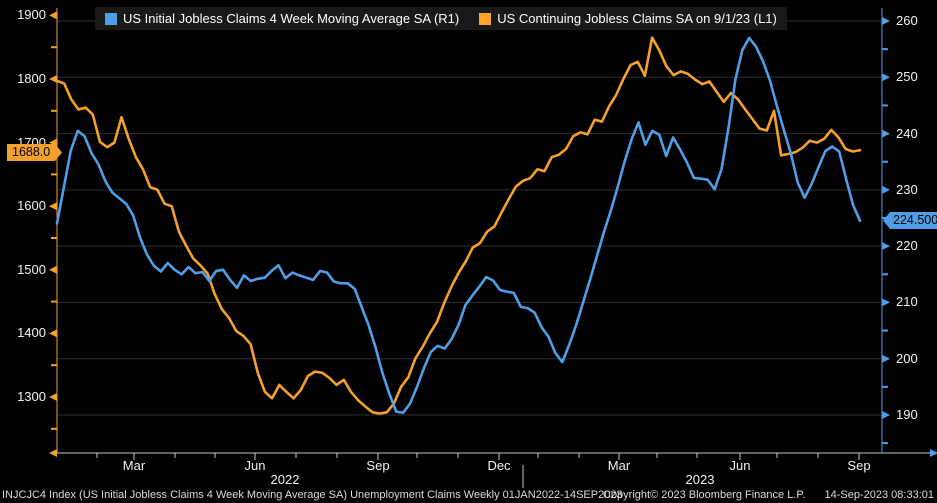 This screenshot has height=503, width=937. What do you see at coordinates (910, 220) in the screenshot?
I see `right-axis-last-value-badge: 224.500` at bounding box center [910, 220].